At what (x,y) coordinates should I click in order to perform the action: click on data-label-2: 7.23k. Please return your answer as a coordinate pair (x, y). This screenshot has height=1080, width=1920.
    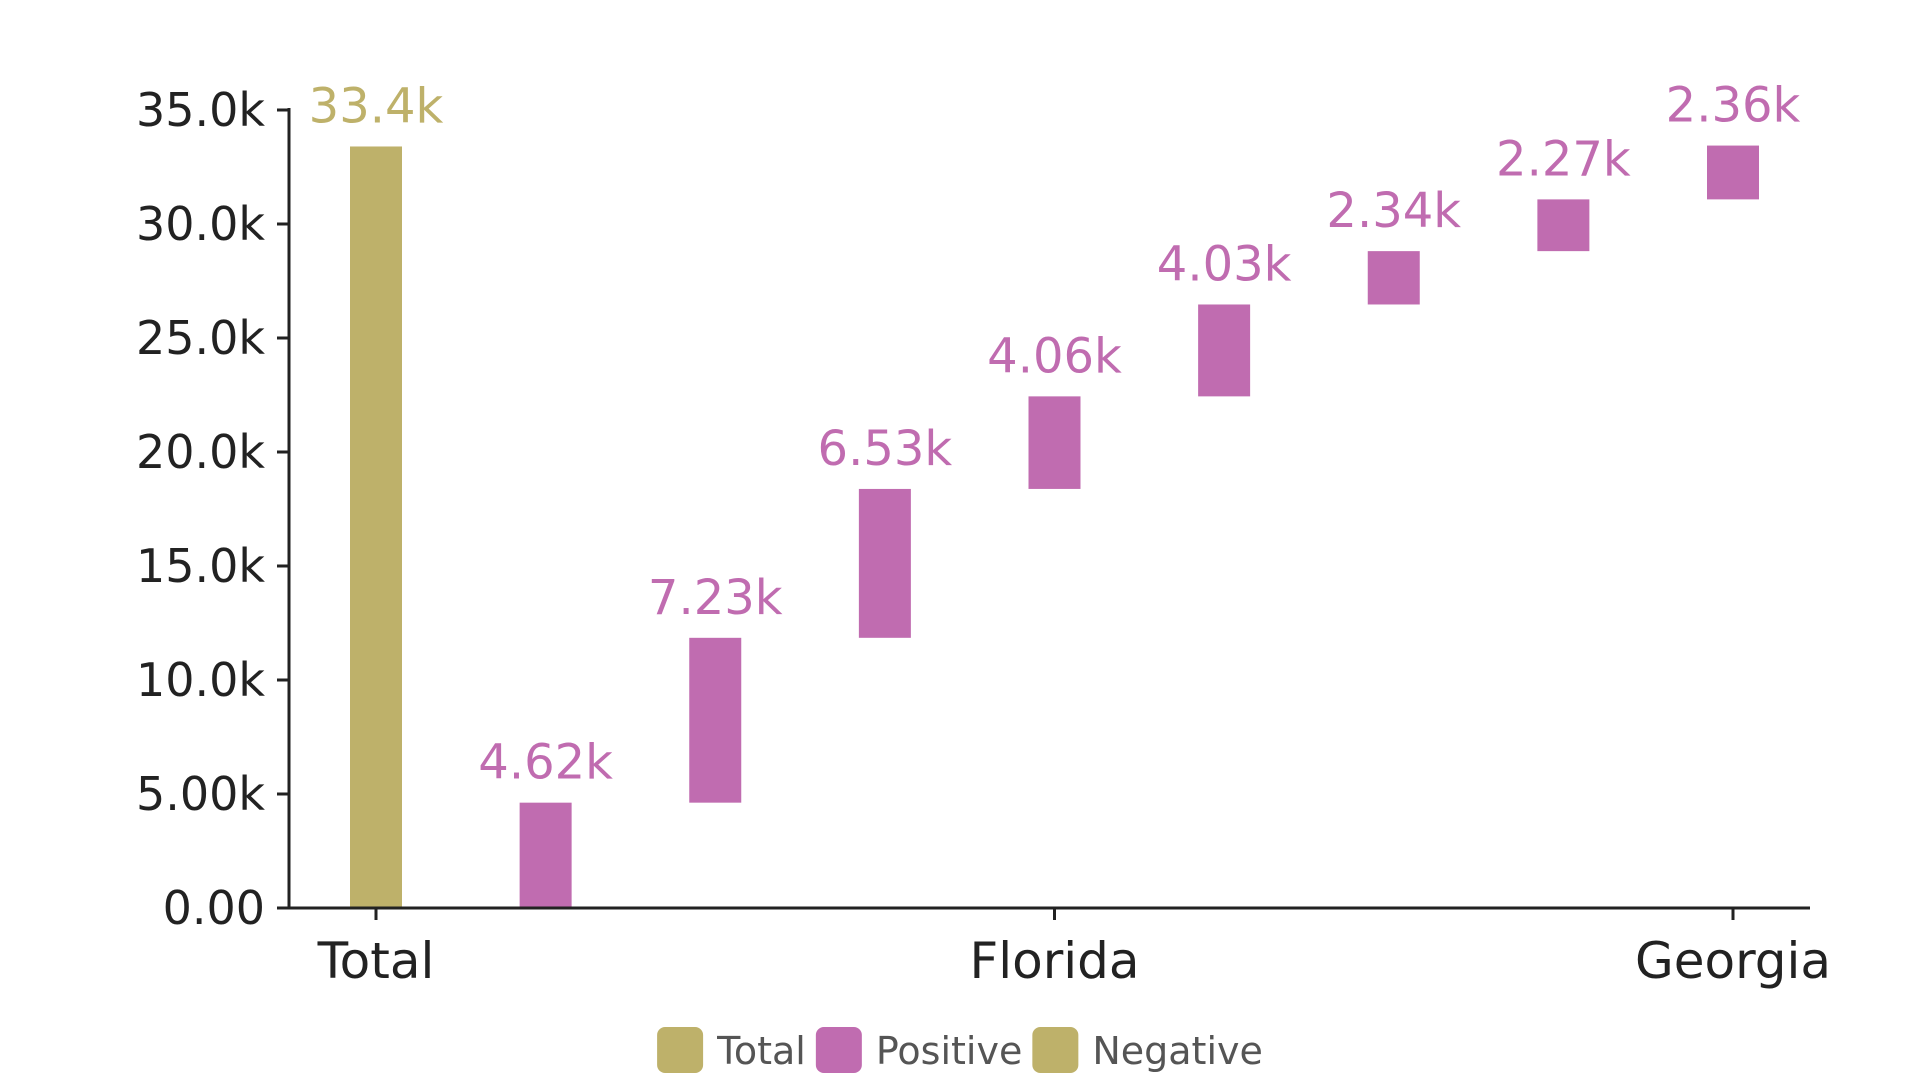
    Looking at the image, I should click on (715, 598).